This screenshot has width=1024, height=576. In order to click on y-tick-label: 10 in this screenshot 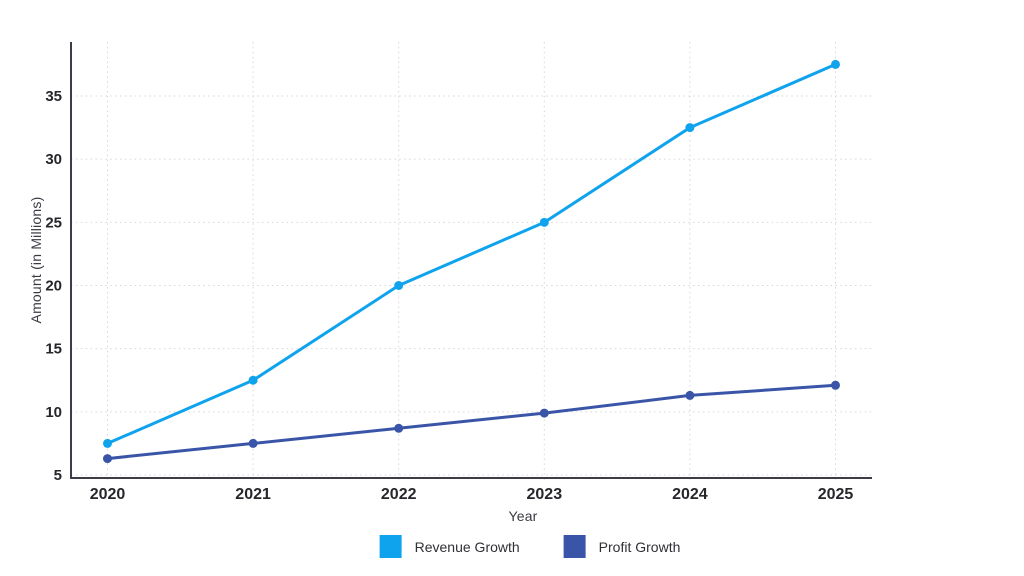, I will do `click(53, 412)`.